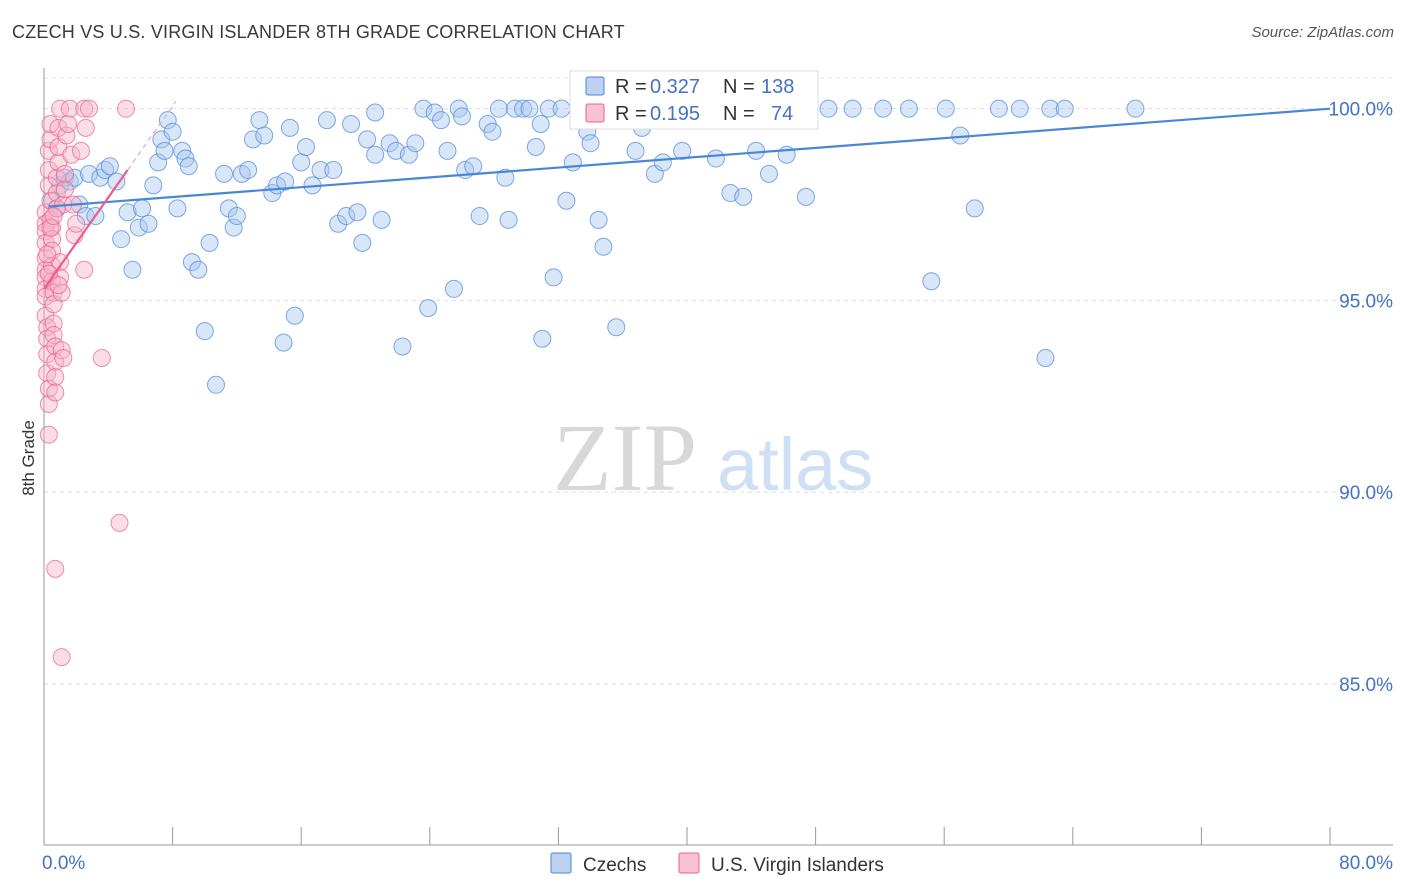  I want to click on x-tick-label: 80.0%, so click(1366, 863).